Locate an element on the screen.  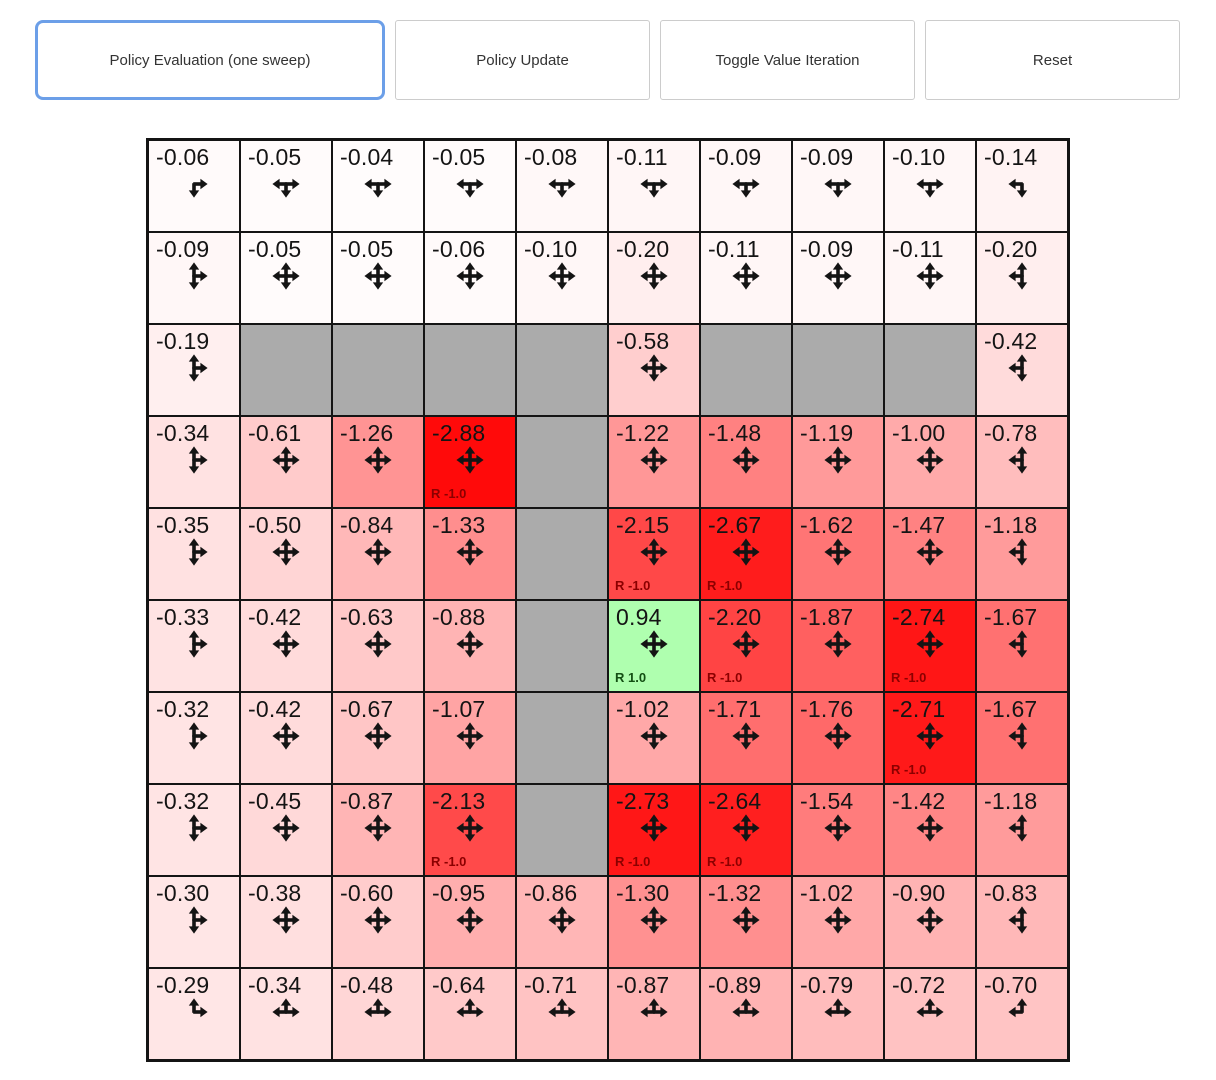
grid-cell: 0.94 R 1.0 is located at coordinates (654, 646).